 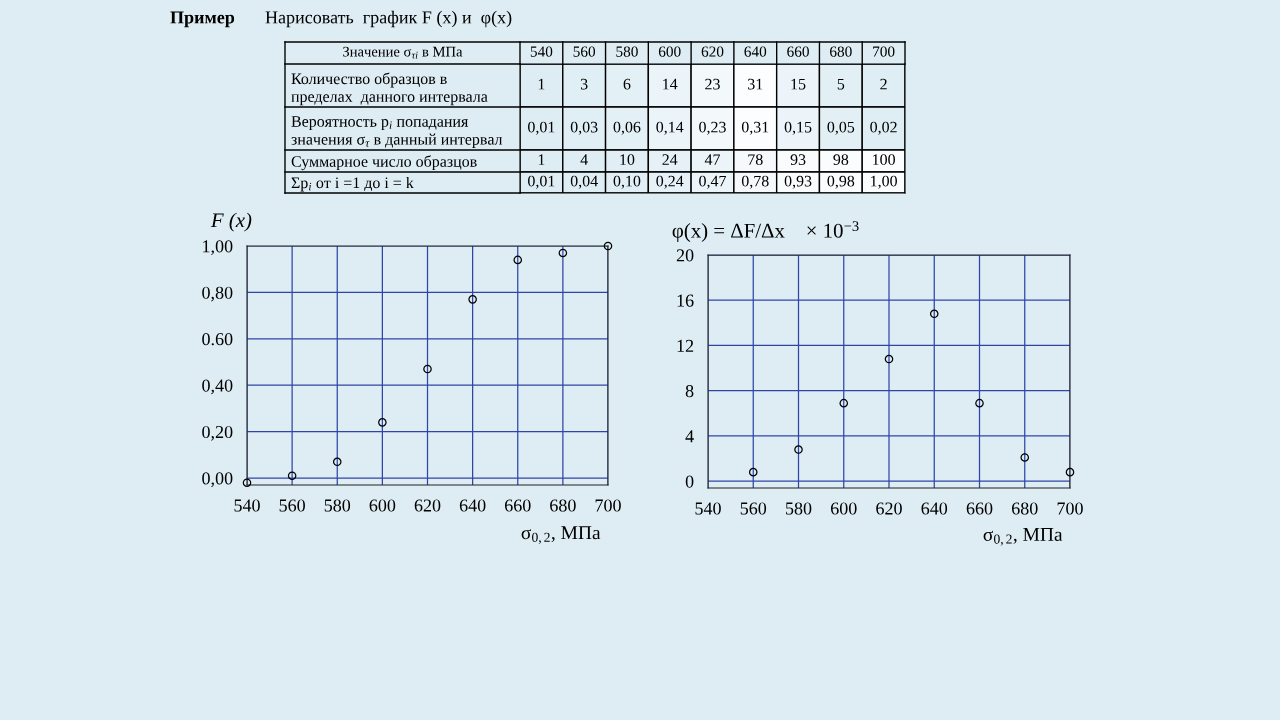 I want to click on data-label: 1,00, so click(x=884, y=182).